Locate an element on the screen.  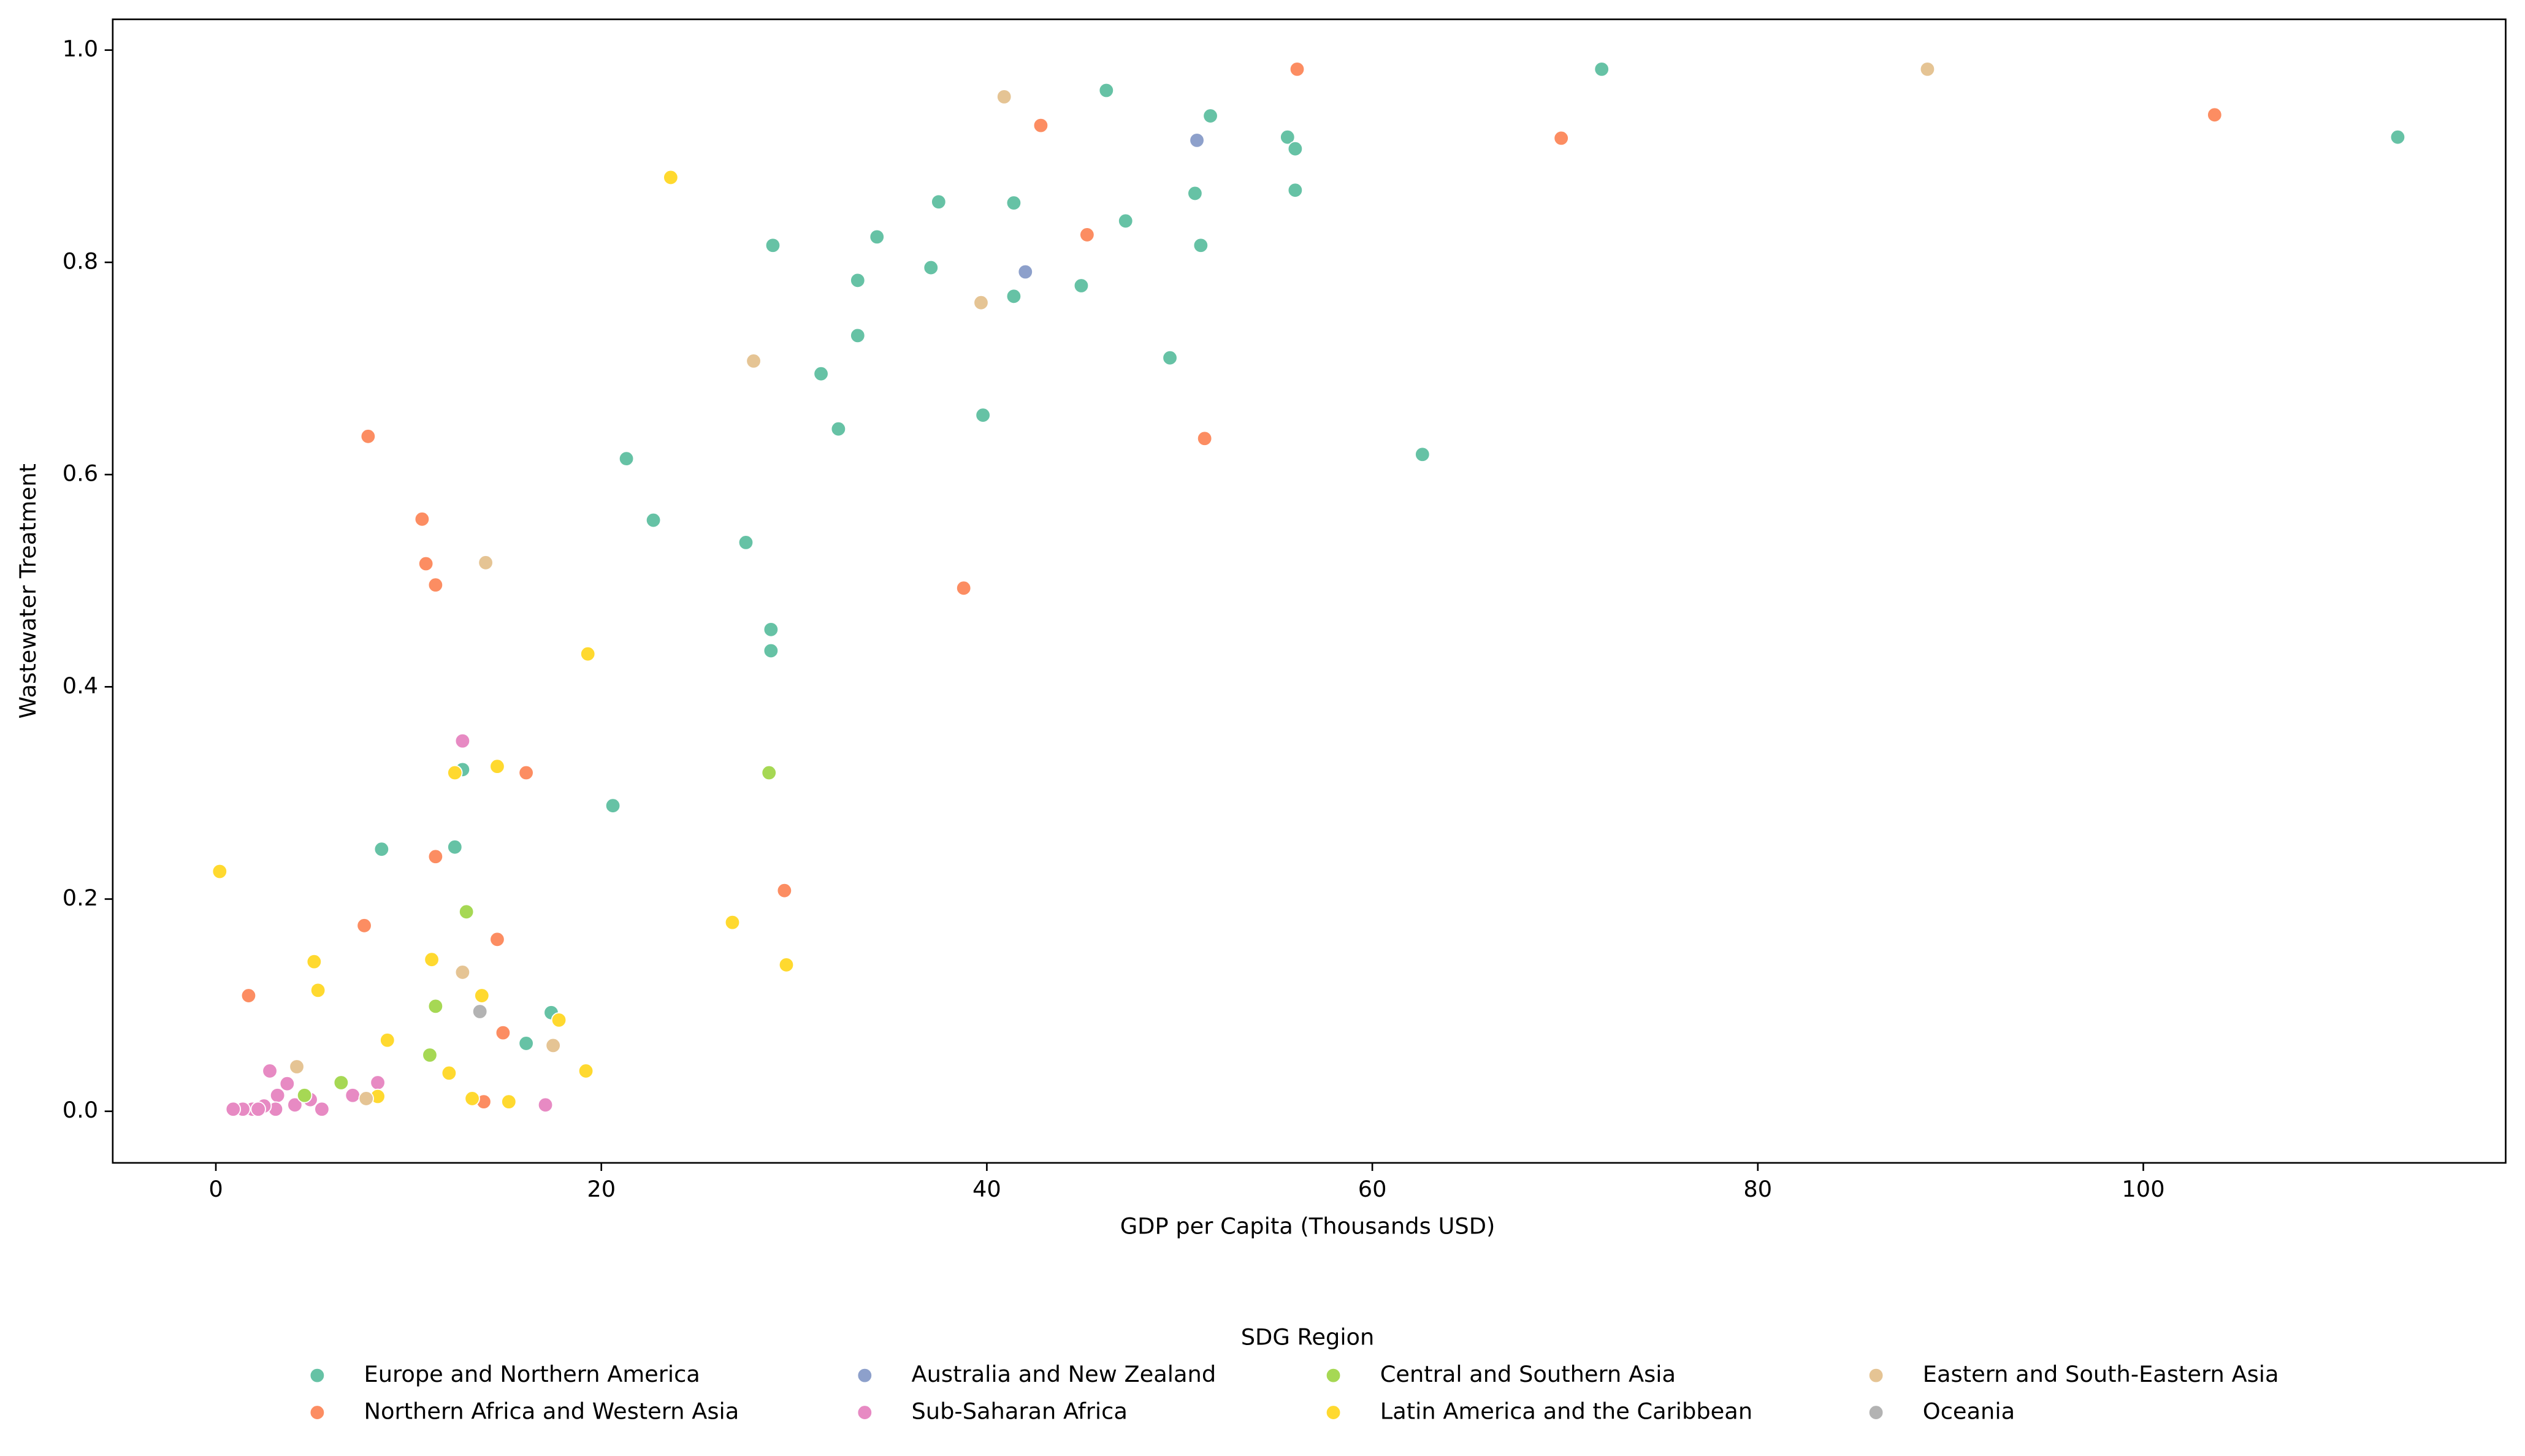
legend-label: Australia and New Zealand is located at coordinates (1063, 1374).